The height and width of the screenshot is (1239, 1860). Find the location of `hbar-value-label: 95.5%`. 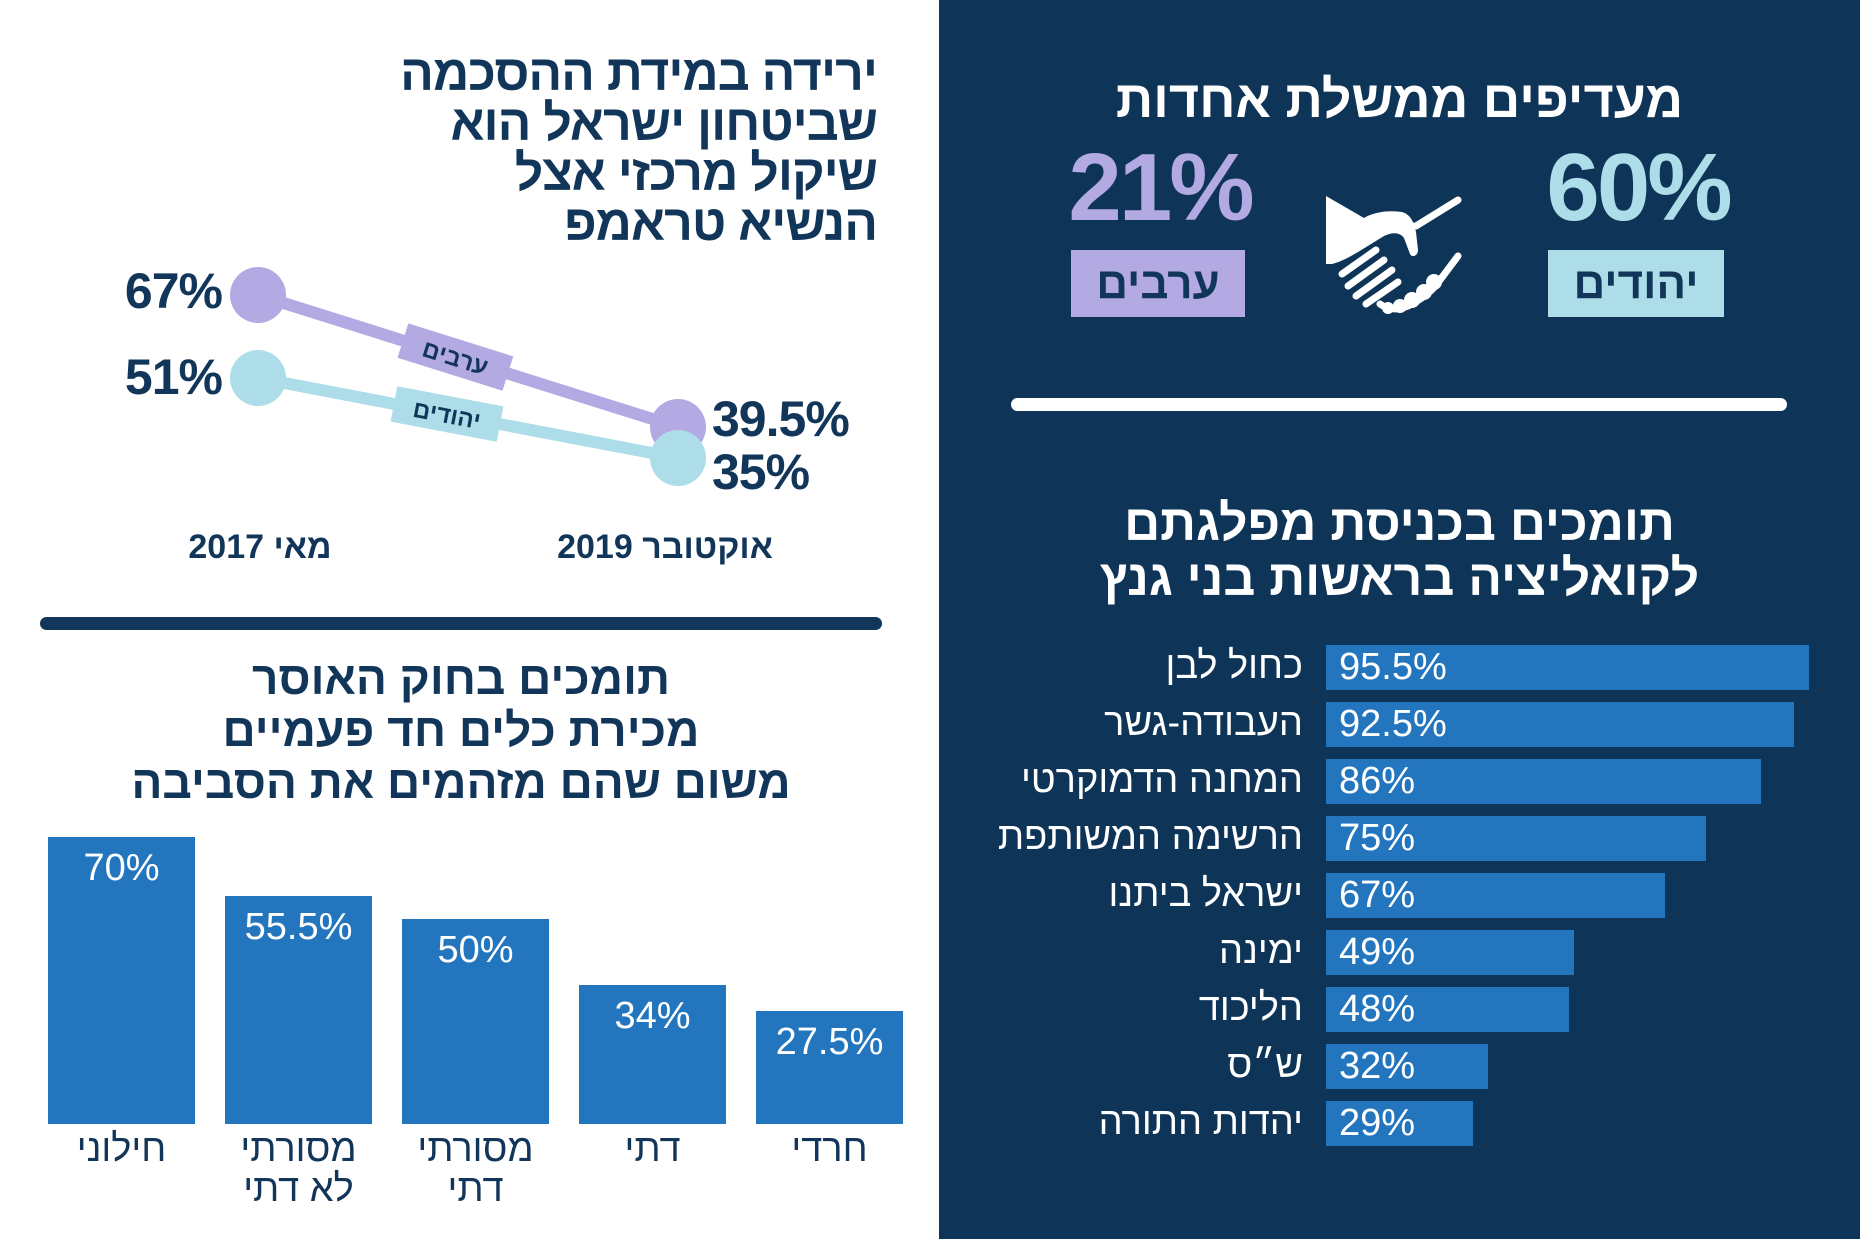

hbar-value-label: 95.5% is located at coordinates (1393, 667).